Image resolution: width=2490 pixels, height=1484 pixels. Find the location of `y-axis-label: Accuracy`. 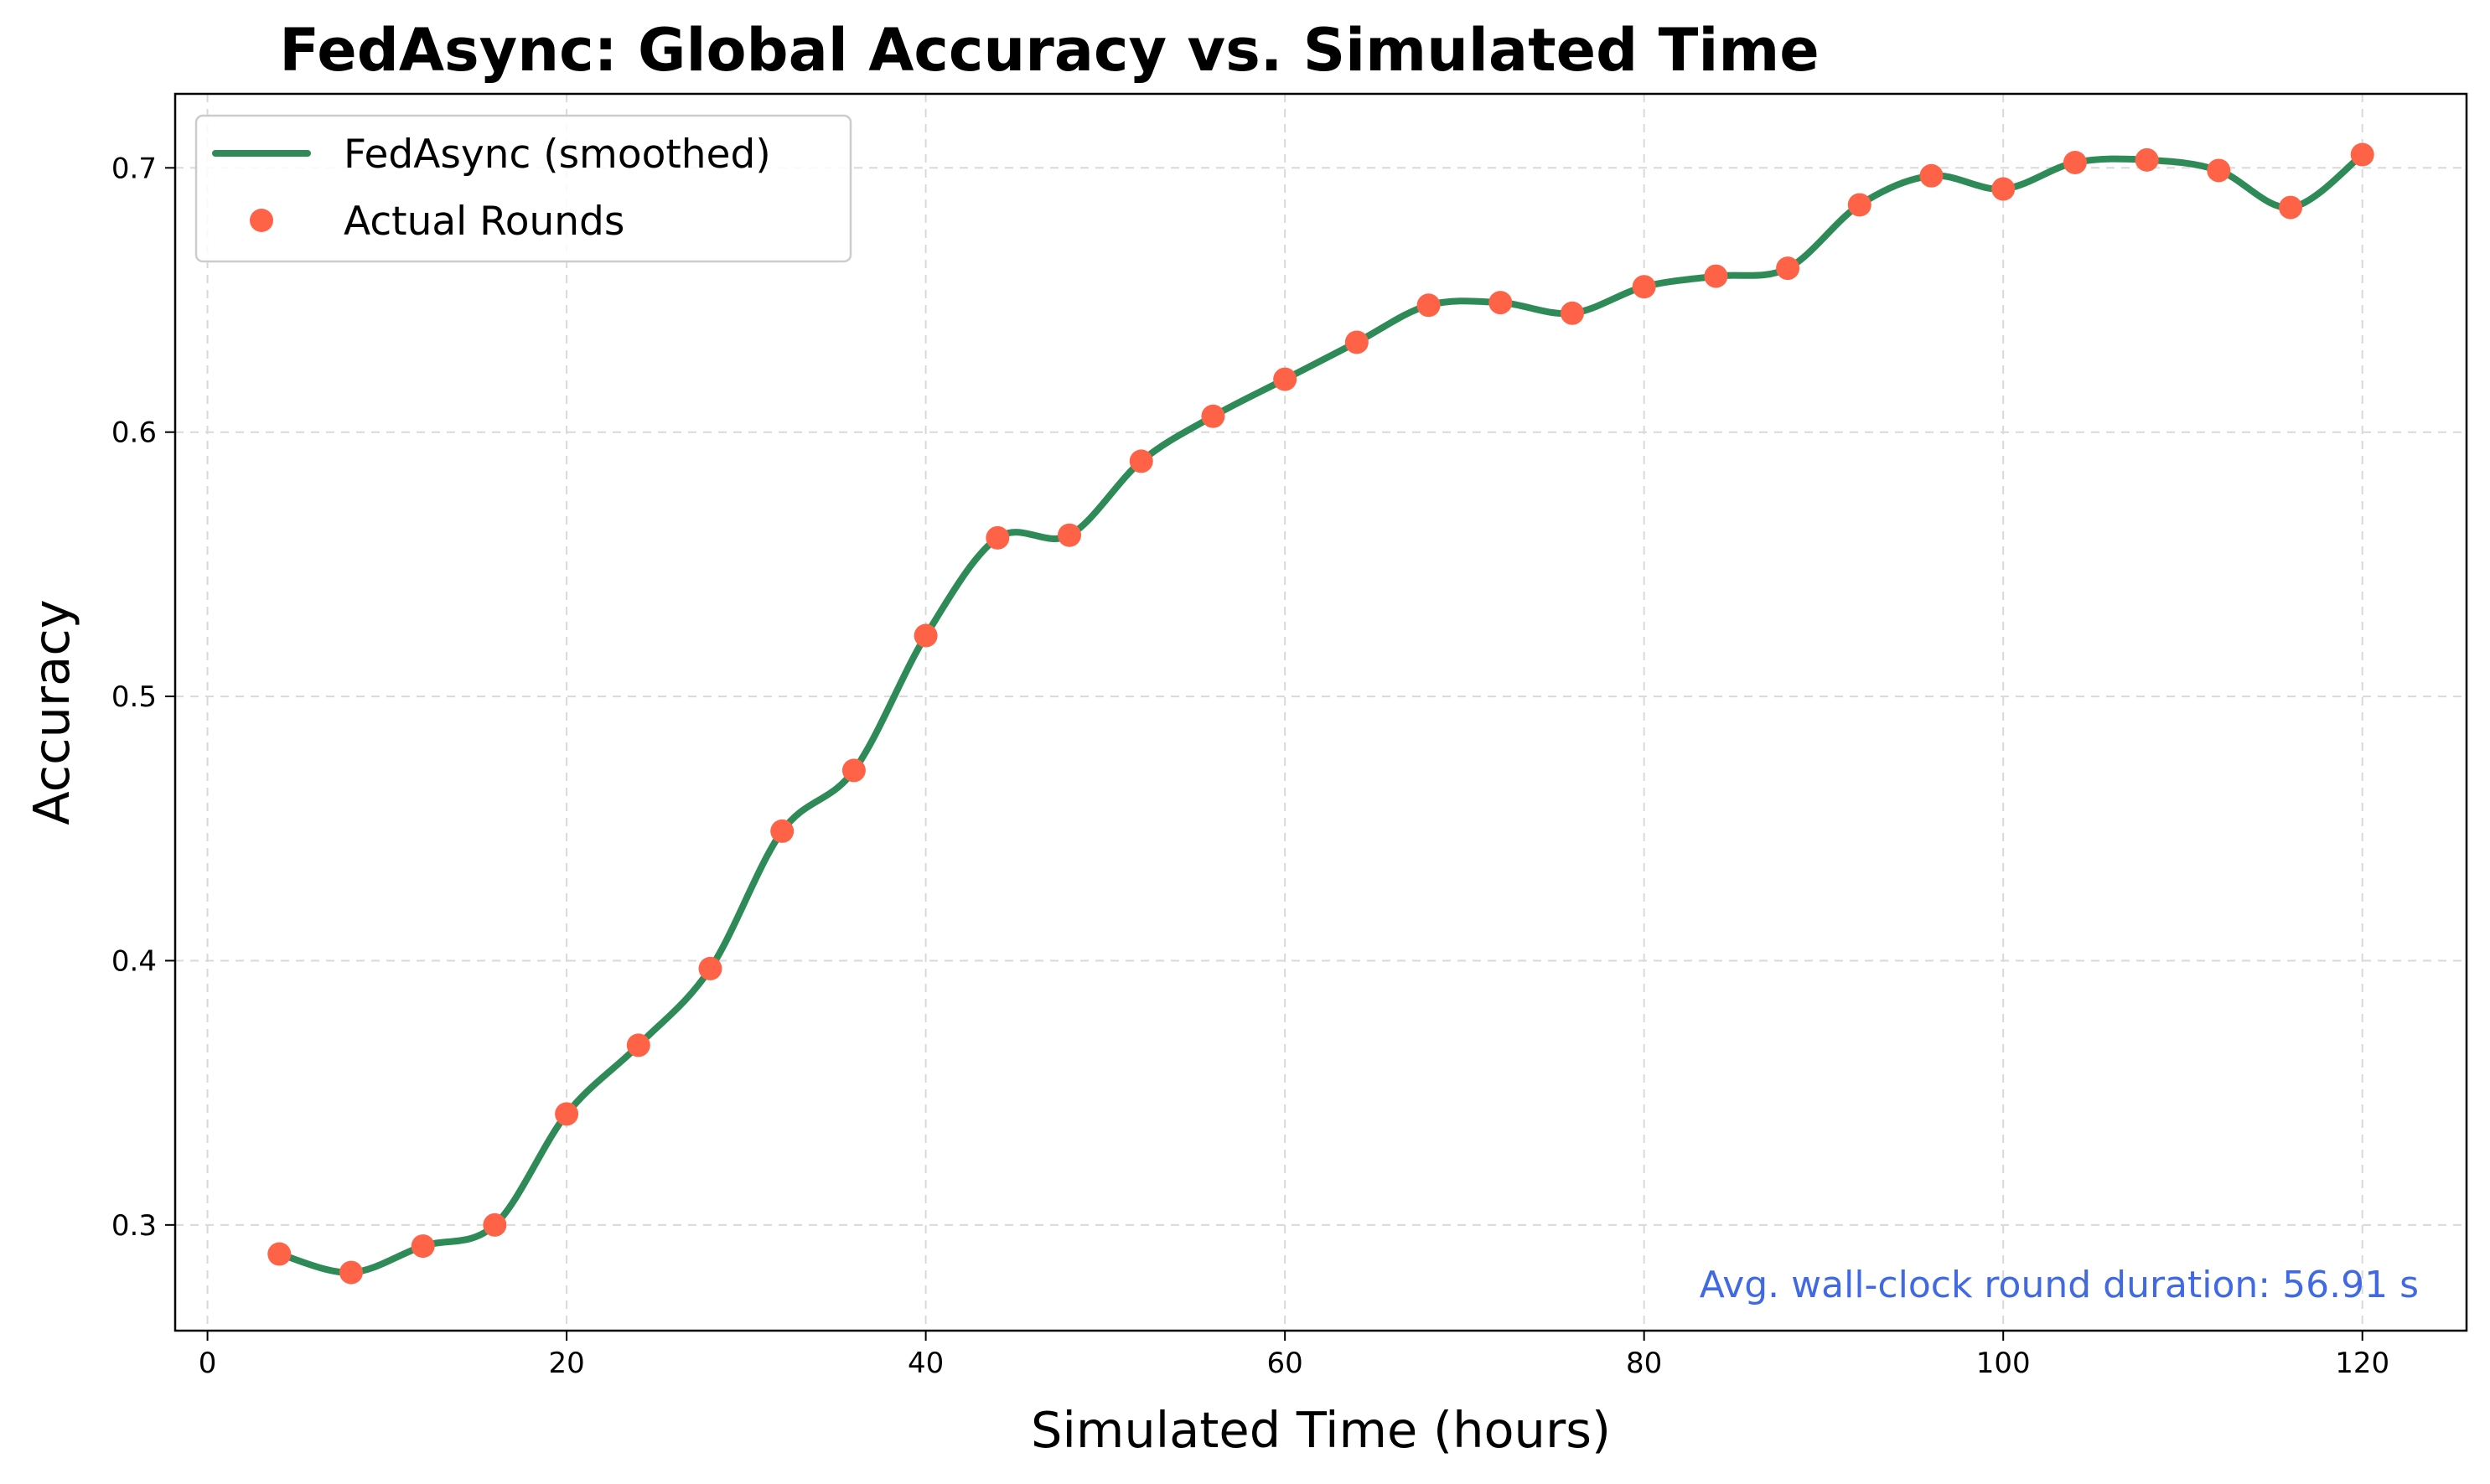

y-axis-label: Accuracy is located at coordinates (51, 712).